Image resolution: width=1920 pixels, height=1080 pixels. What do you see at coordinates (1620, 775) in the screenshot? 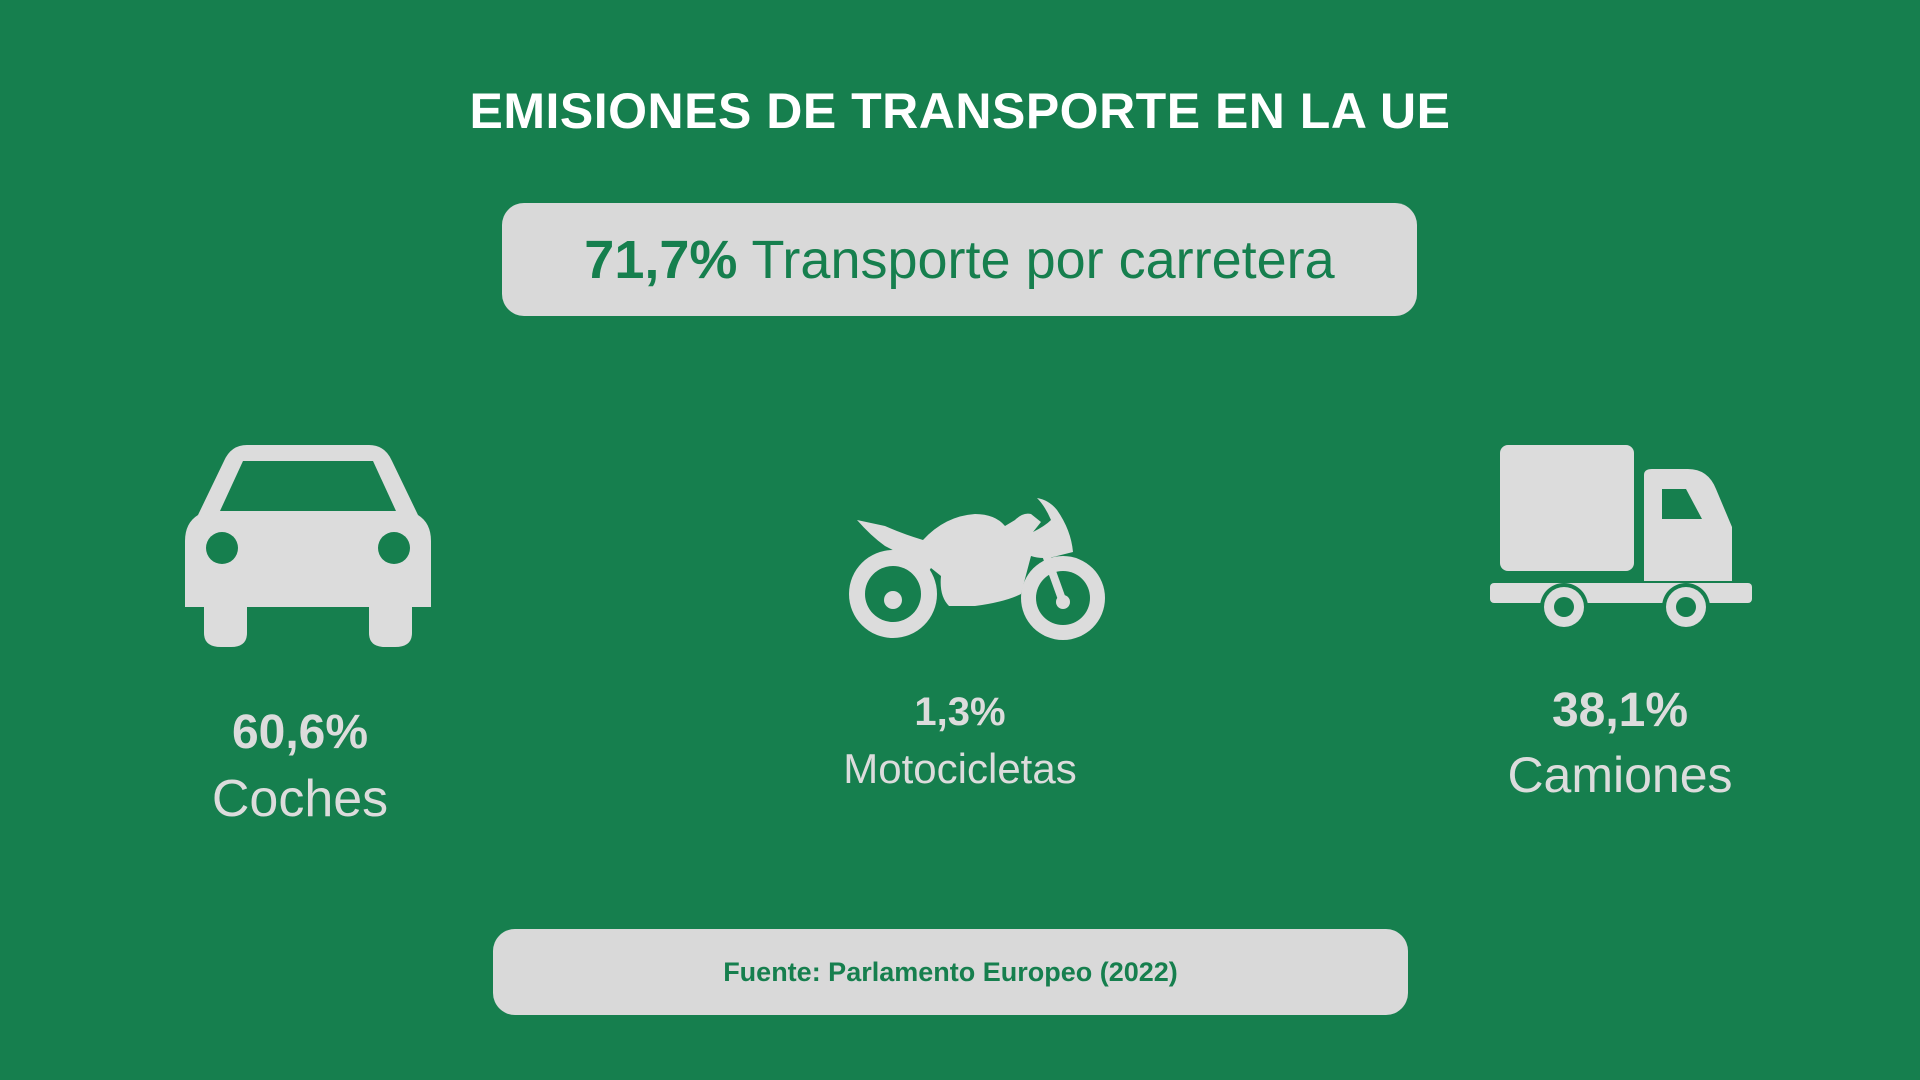
I see `trucks-label: Camiones` at bounding box center [1620, 775].